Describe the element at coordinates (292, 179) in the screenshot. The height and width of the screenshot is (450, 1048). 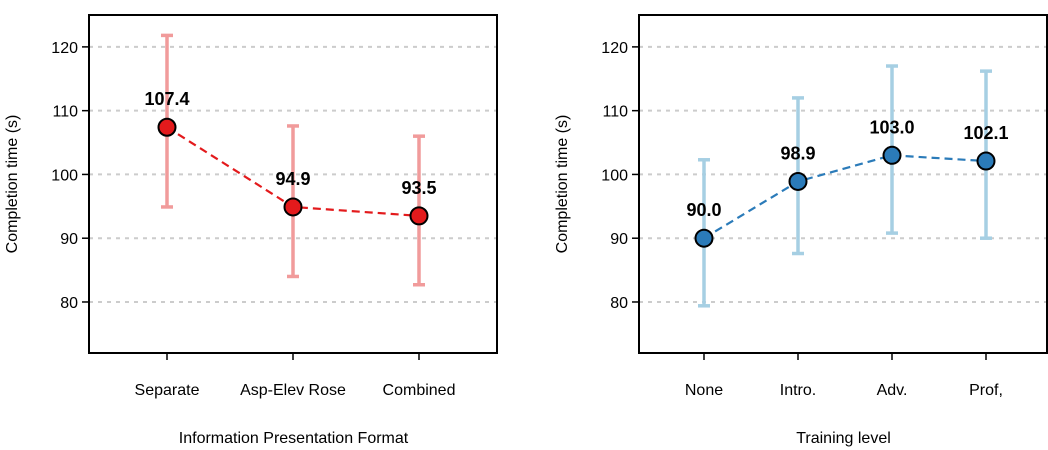
I see `data-label: 94.9` at that location.